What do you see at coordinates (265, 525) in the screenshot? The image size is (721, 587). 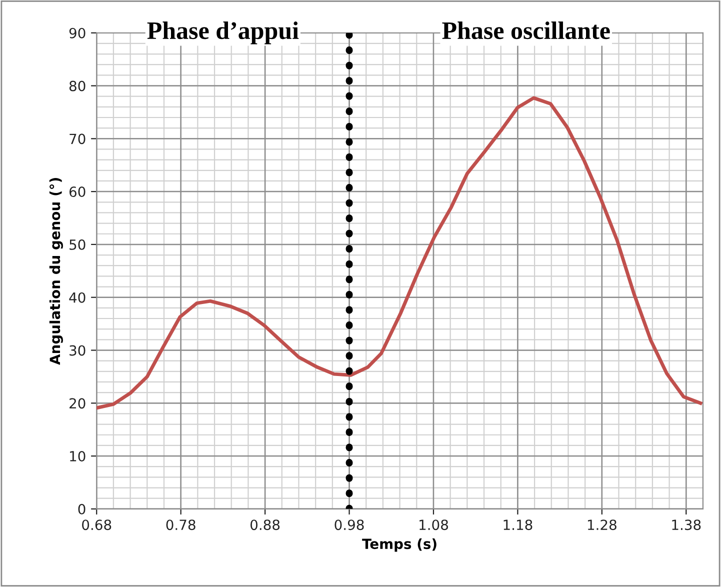 I see `x-tick-label: 0.88` at bounding box center [265, 525].